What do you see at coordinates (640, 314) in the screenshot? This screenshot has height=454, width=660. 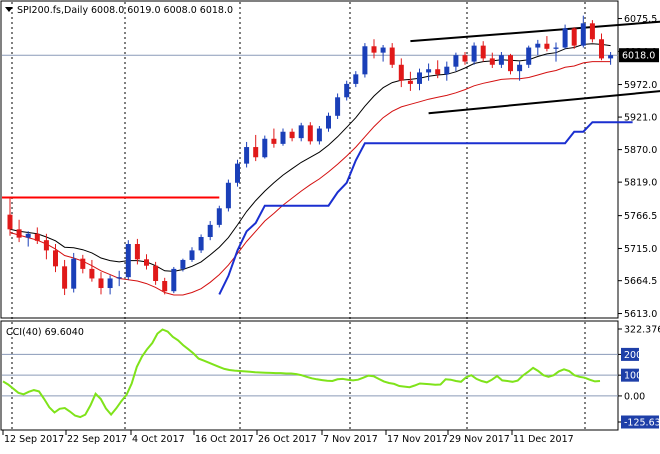 I see `price-tick-label: 5613.0` at bounding box center [640, 314].